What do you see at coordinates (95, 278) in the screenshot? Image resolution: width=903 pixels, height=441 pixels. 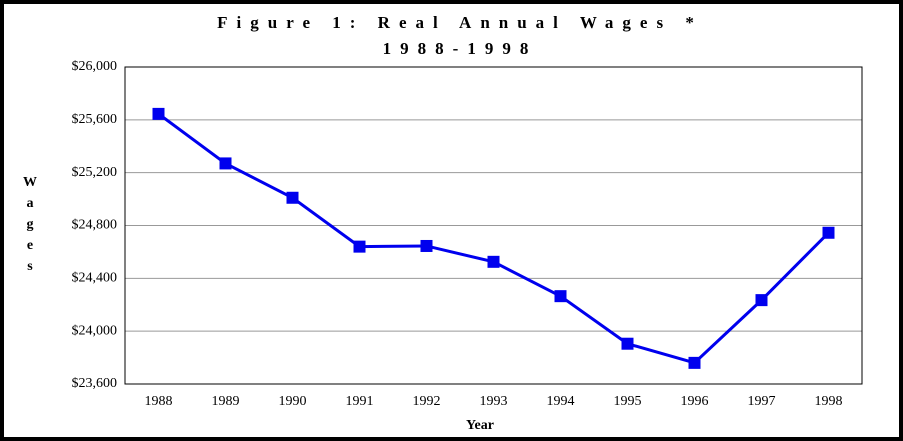 I see `y-tick-label: $24,400` at bounding box center [95, 278].